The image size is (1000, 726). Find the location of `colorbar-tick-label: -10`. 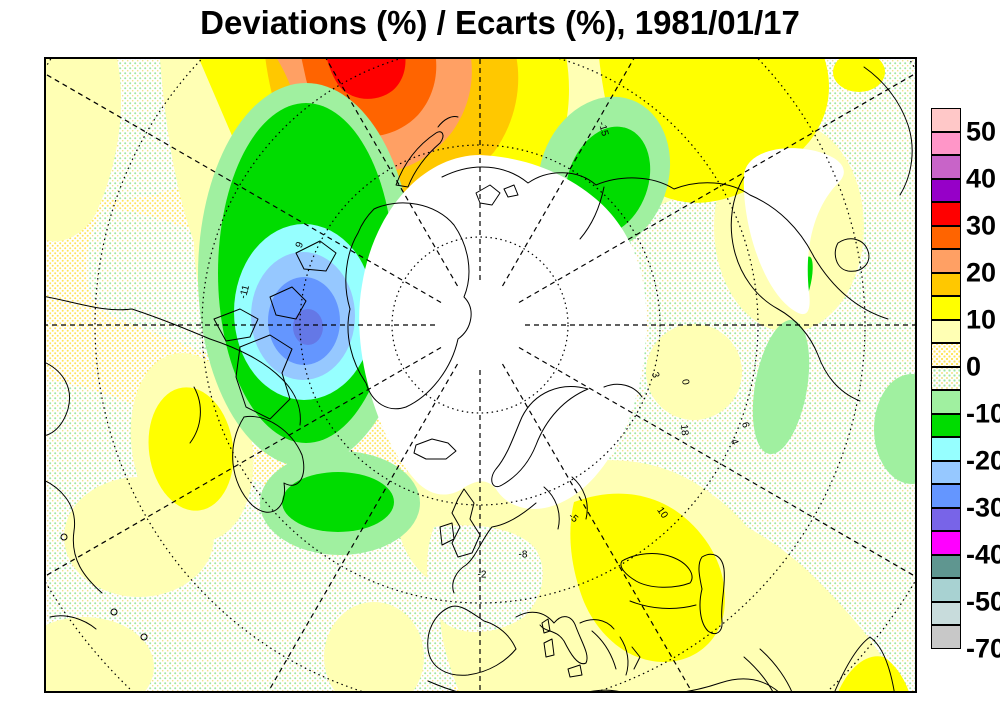

colorbar-tick-label: -10 is located at coordinates (983, 413).